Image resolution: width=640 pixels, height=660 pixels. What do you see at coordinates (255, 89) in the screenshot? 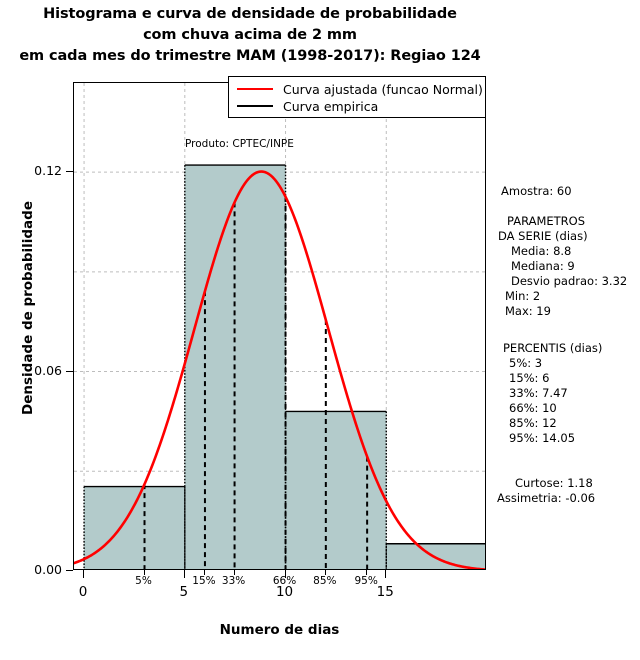
I see `legend-swatch-fitted-icon` at bounding box center [255, 89].